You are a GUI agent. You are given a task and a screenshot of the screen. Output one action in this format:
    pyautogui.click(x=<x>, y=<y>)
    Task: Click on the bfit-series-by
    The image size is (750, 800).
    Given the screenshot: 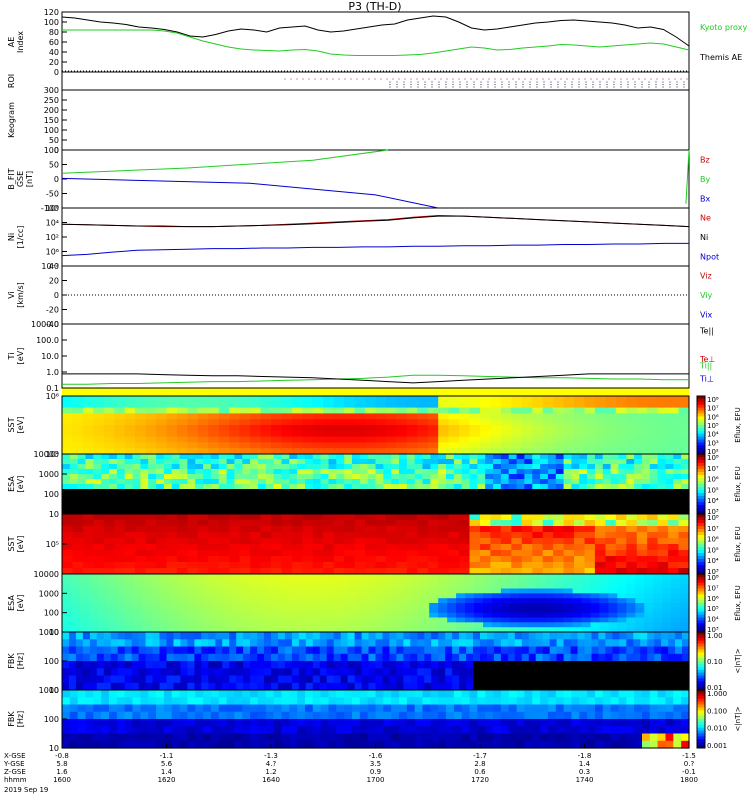 What is the action you would take?
    pyautogui.click(x=225, y=161)
    